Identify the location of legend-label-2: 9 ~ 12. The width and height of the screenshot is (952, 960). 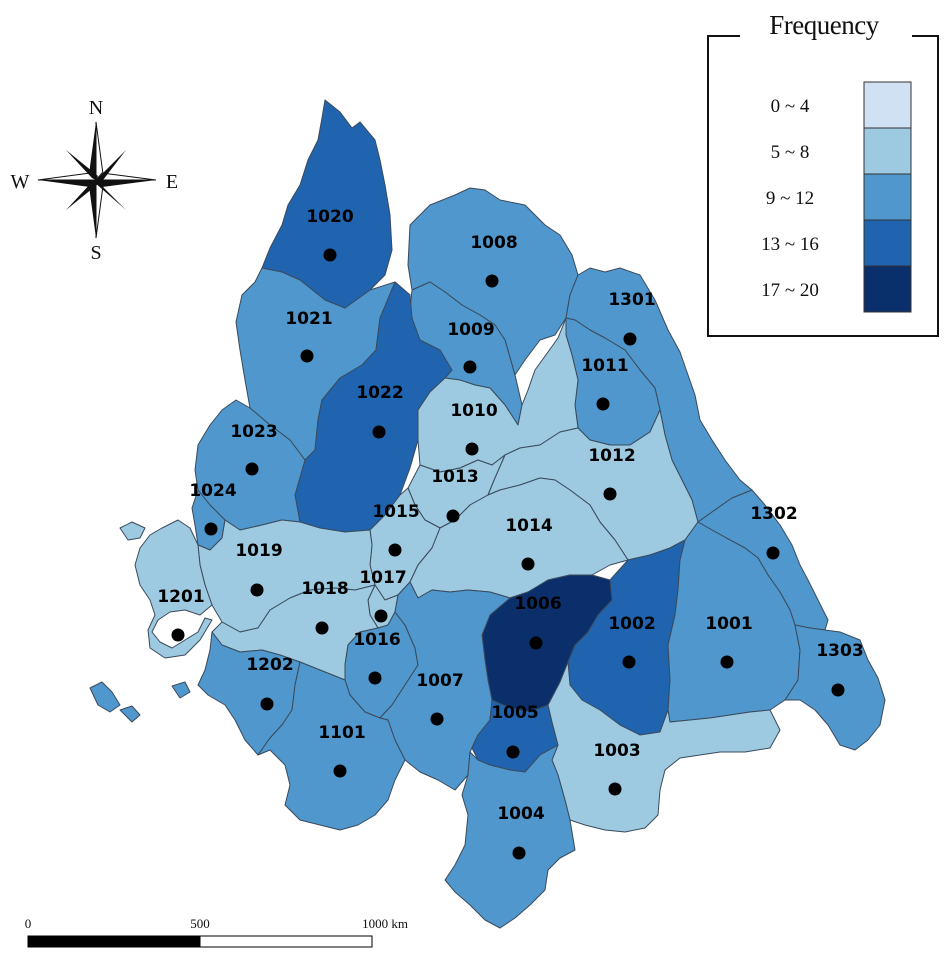
(790, 198).